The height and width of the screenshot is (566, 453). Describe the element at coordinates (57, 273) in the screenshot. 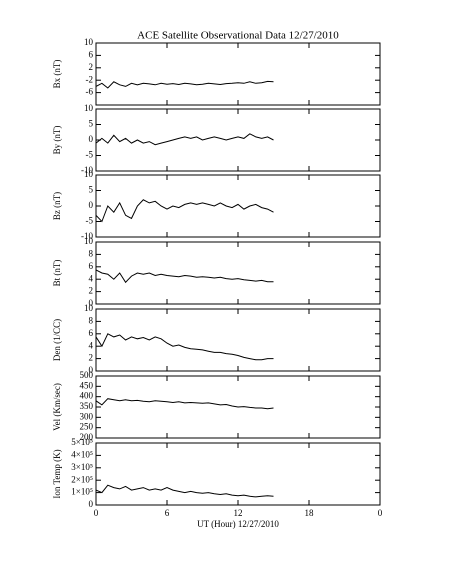

I see `y-axis-label: Bt (nT)` at that location.